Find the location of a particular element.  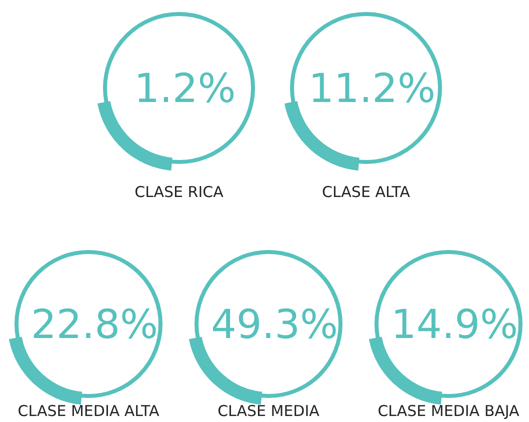

category-label: CLASE MEDIA BAJA is located at coordinates (449, 411).